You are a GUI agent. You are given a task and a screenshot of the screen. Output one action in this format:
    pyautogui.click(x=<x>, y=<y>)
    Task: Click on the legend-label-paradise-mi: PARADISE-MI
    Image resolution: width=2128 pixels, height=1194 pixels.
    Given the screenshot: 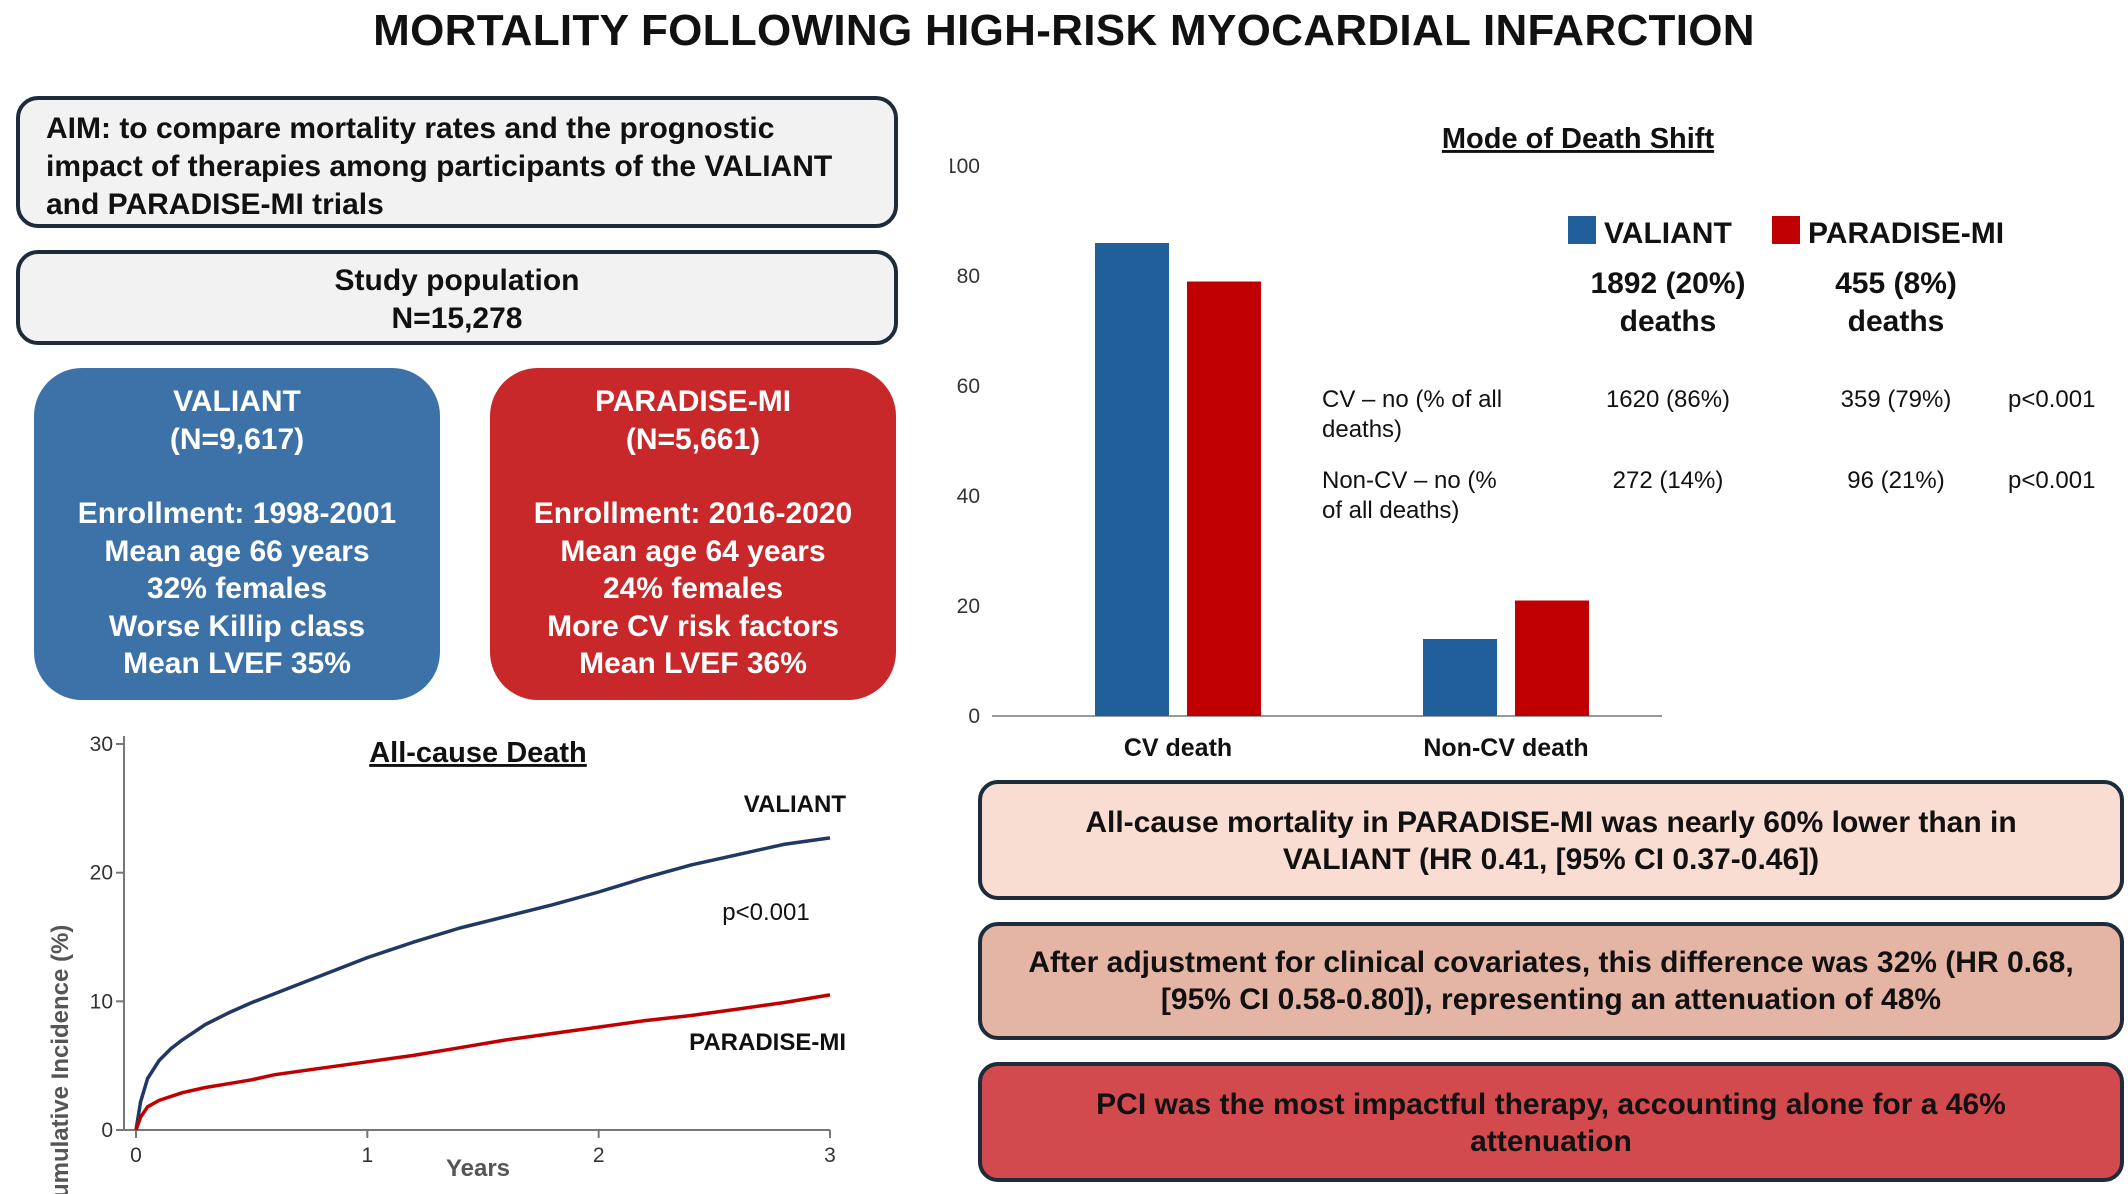 What is the action you would take?
    pyautogui.click(x=1906, y=233)
    